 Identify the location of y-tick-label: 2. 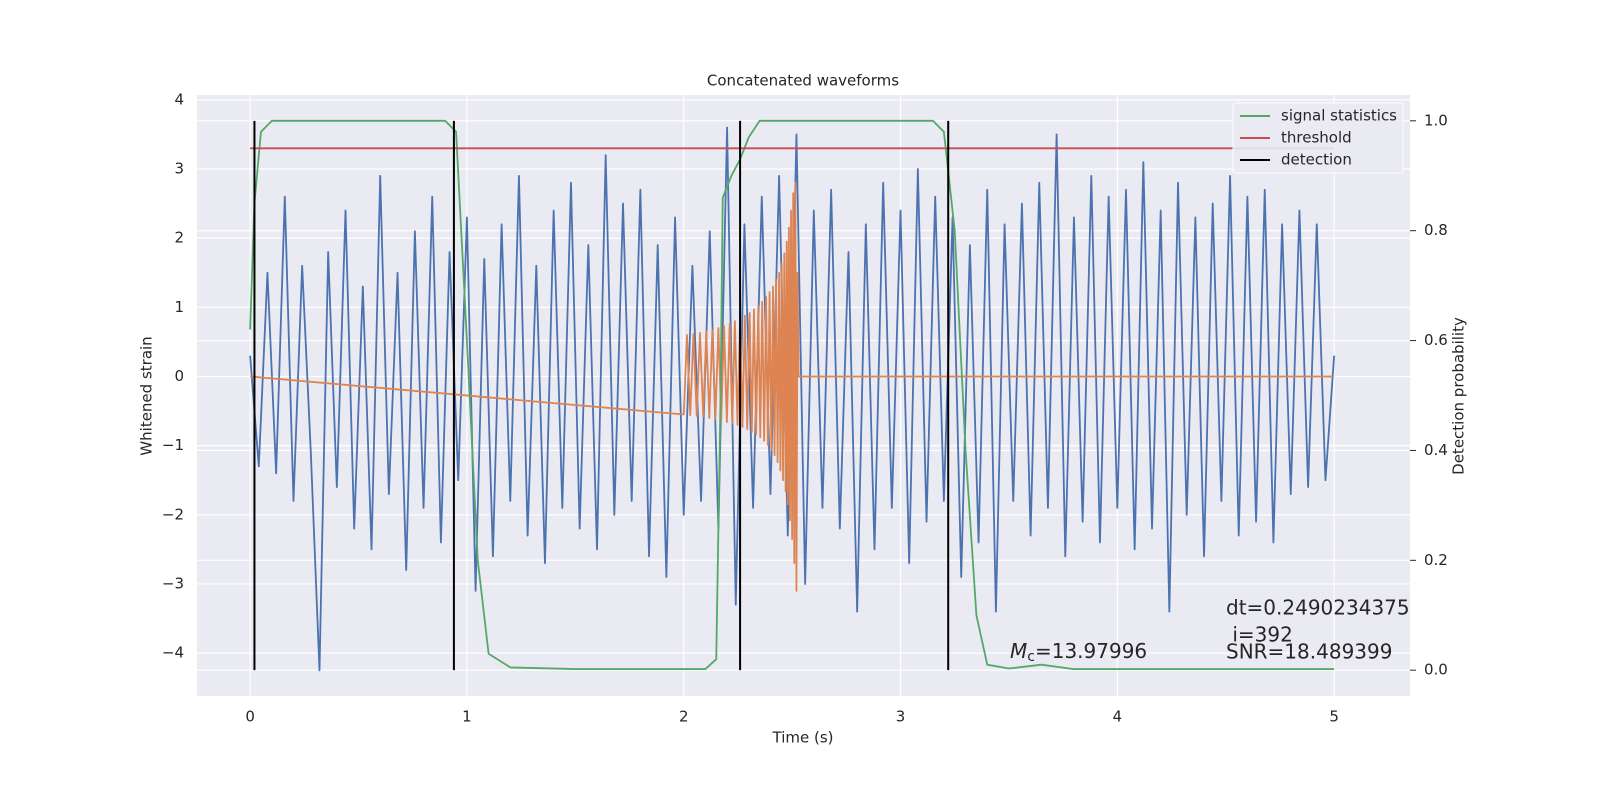
(179, 238).